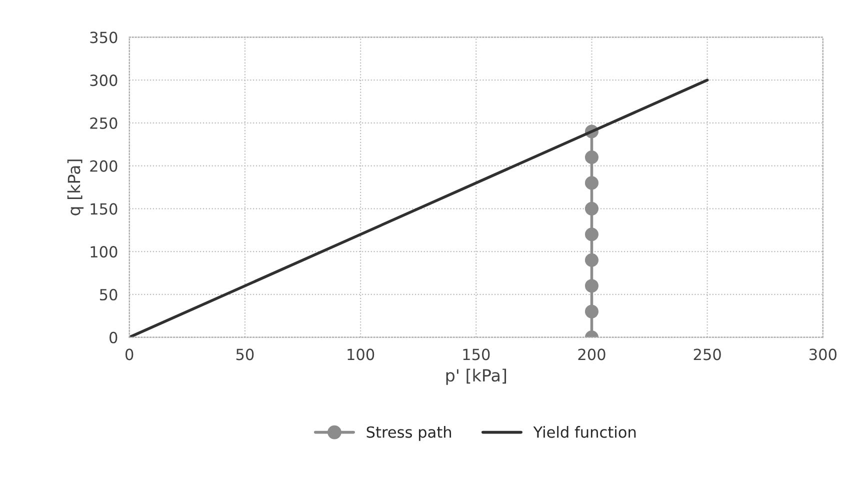 The height and width of the screenshot is (496, 851). What do you see at coordinates (476, 376) in the screenshot?
I see `x-axis-title: p' [kPa]` at bounding box center [476, 376].